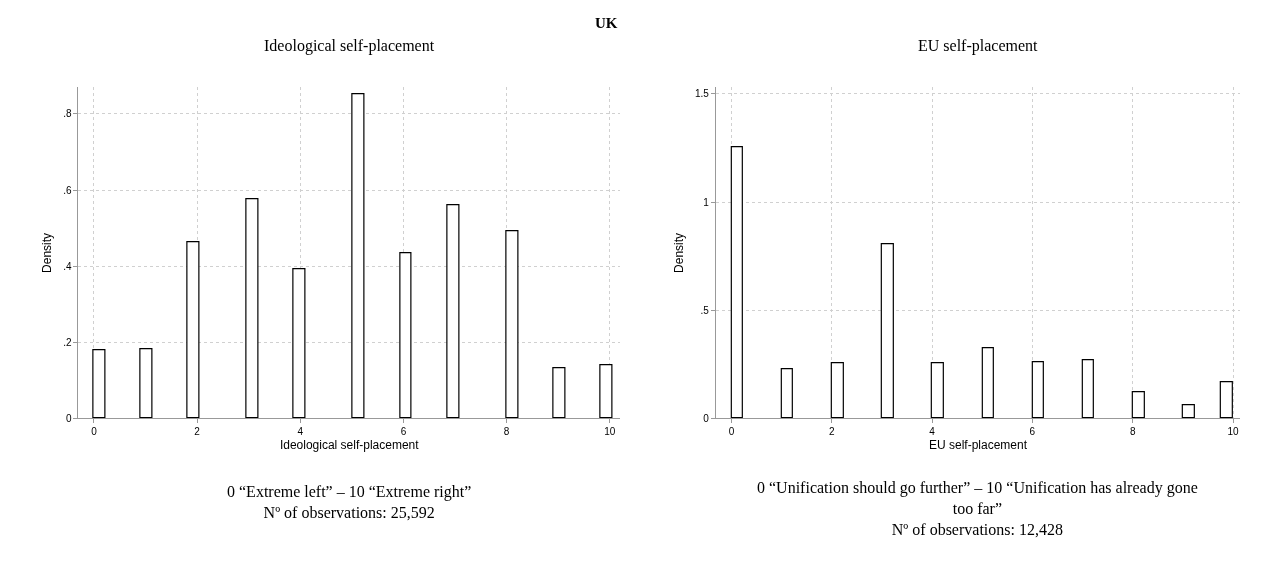 Image resolution: width=1265 pixels, height=577 pixels. Describe the element at coordinates (67, 190) in the screenshot. I see `y-tick-label: .6` at that location.